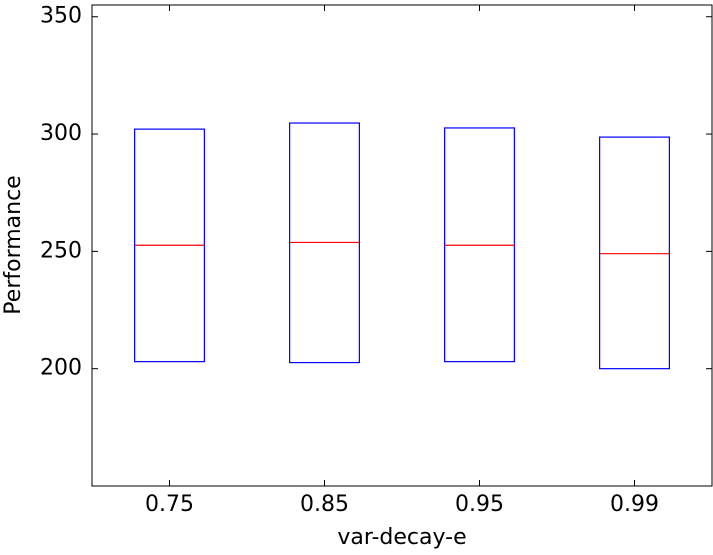 Image resolution: width=713 pixels, height=555 pixels. Describe the element at coordinates (401, 537) in the screenshot. I see `x-axis-label: var-decay-e` at that location.